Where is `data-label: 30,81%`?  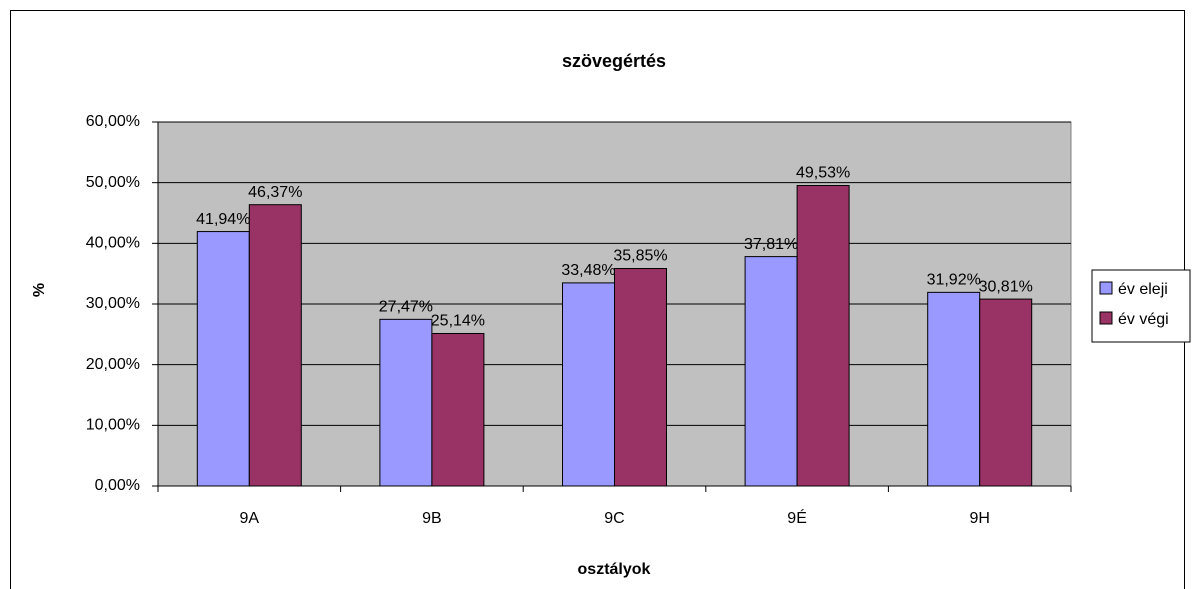 data-label: 30,81% is located at coordinates (1006, 286).